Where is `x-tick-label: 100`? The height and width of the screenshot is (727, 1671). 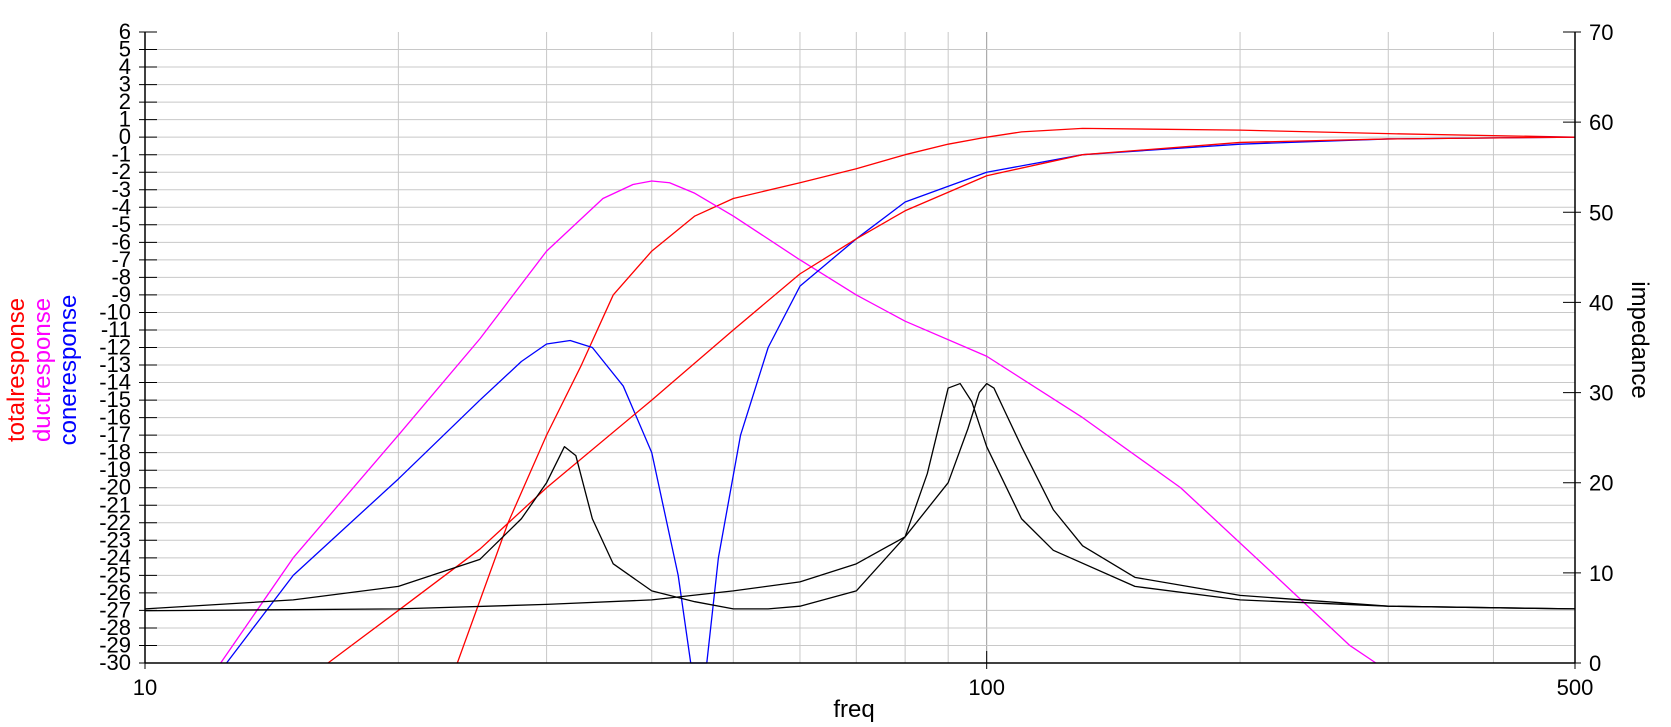
x-tick-label: 100 is located at coordinates (986, 687).